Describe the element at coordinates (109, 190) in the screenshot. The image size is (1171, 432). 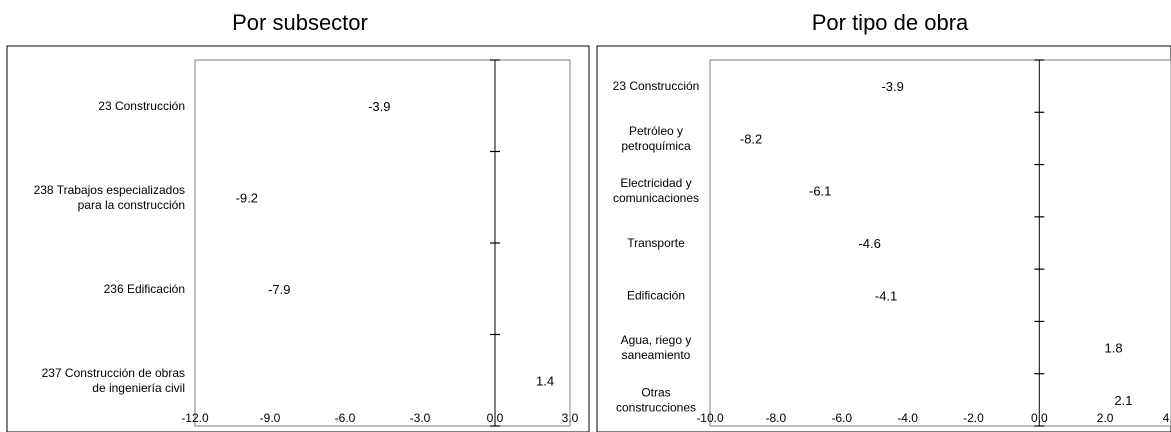
I see `category-label-left: 238 Trabajos especializados` at that location.